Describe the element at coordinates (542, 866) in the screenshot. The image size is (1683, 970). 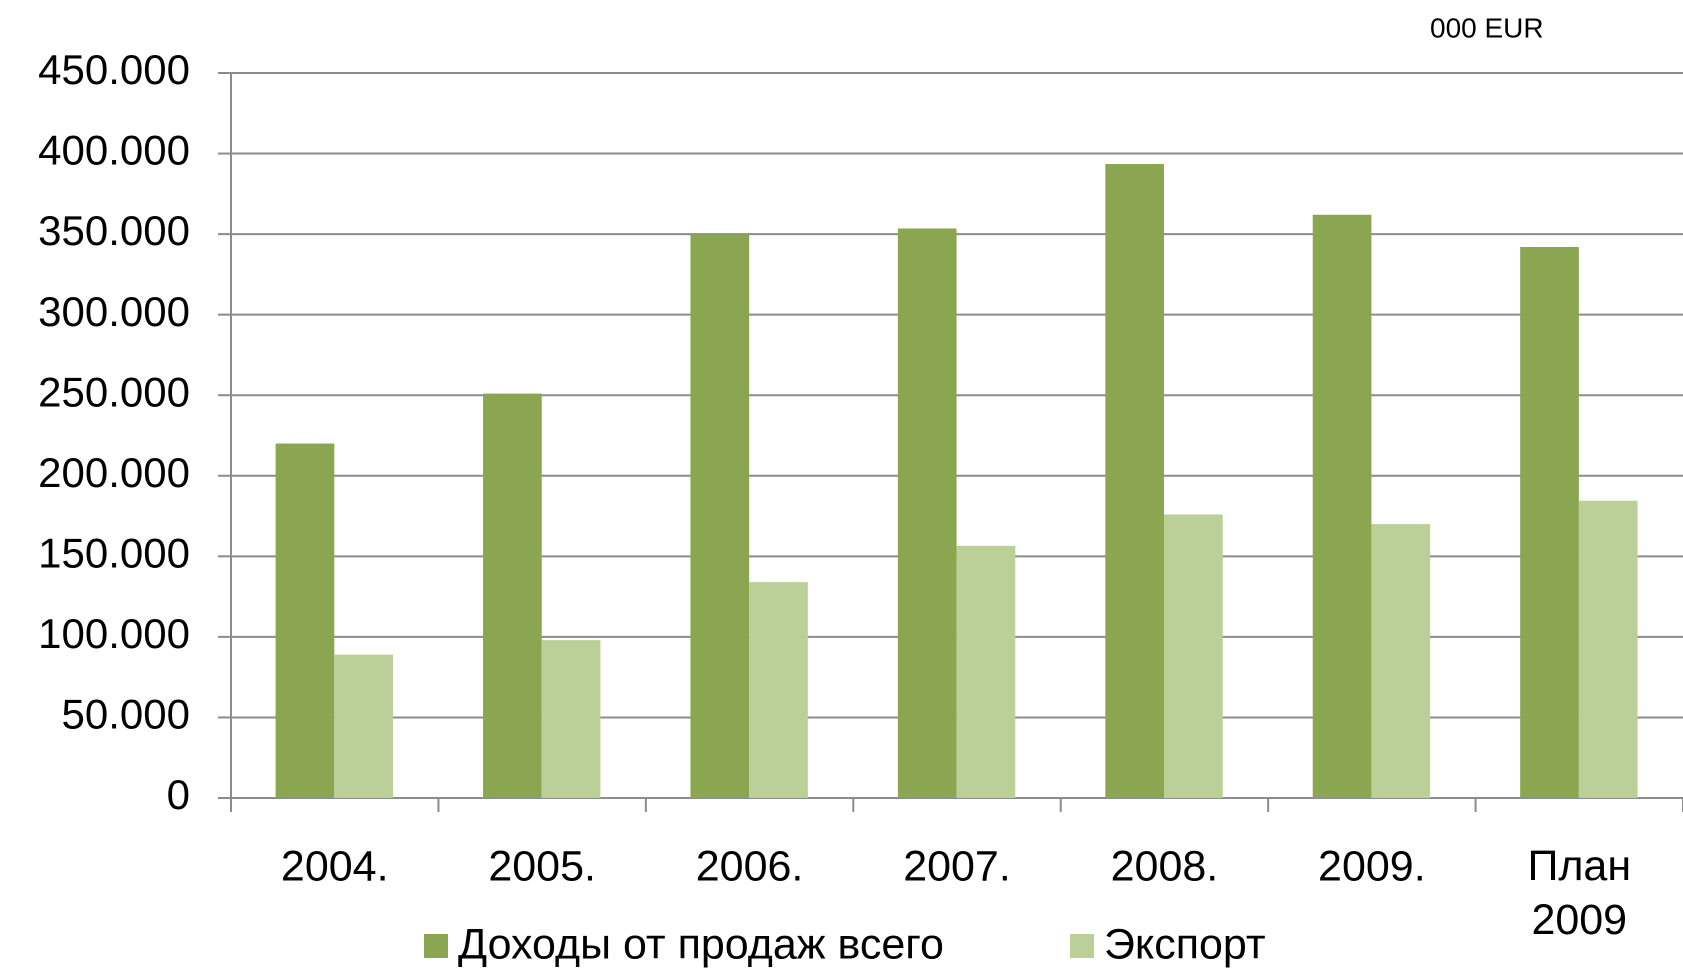
I see `x-tick-label: 2005.` at that location.